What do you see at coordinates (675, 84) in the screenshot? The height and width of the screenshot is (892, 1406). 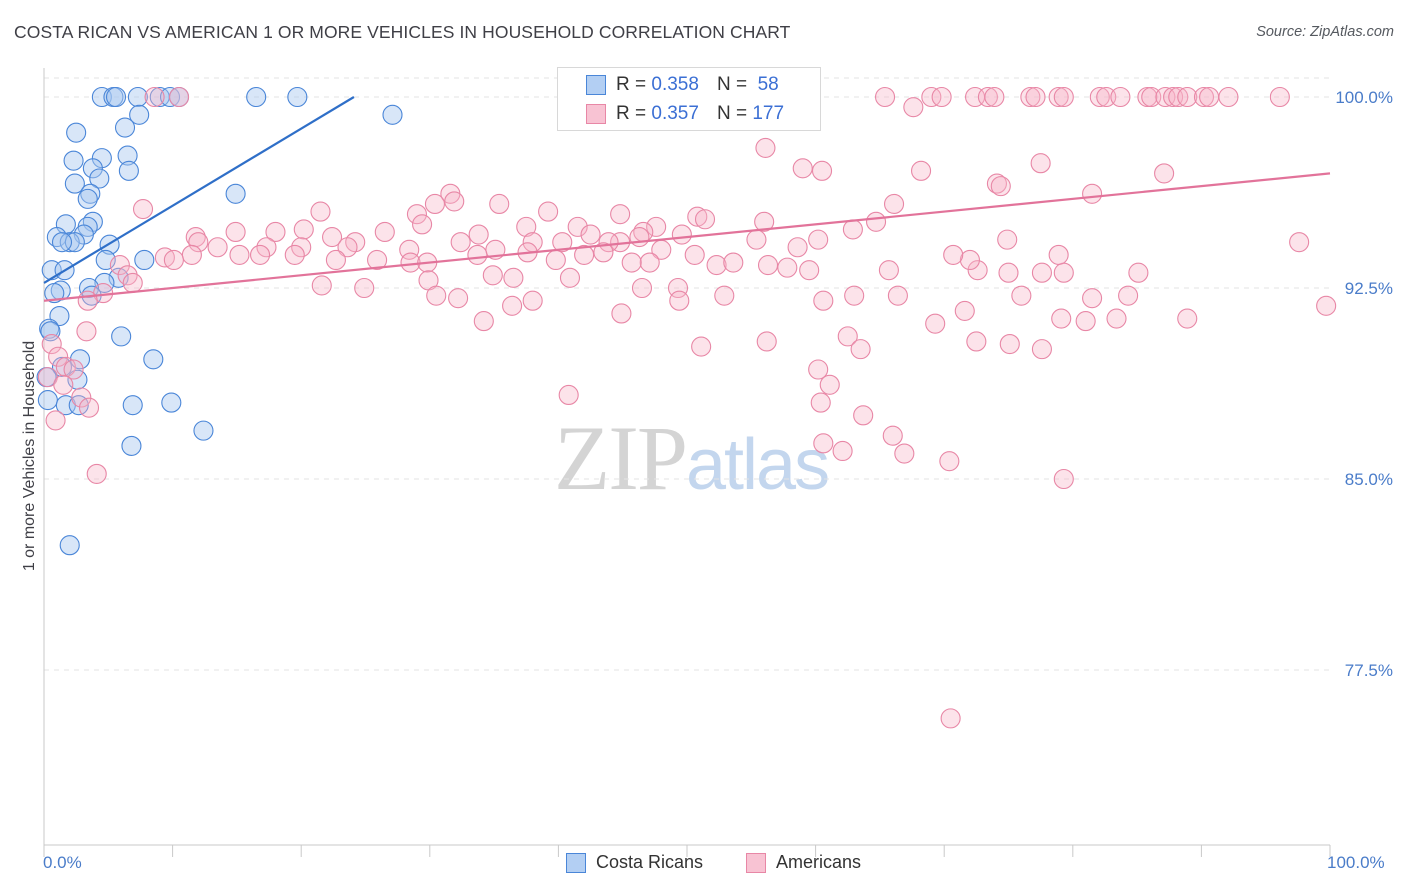 I see `costa-r-value: 0.358` at bounding box center [675, 84].